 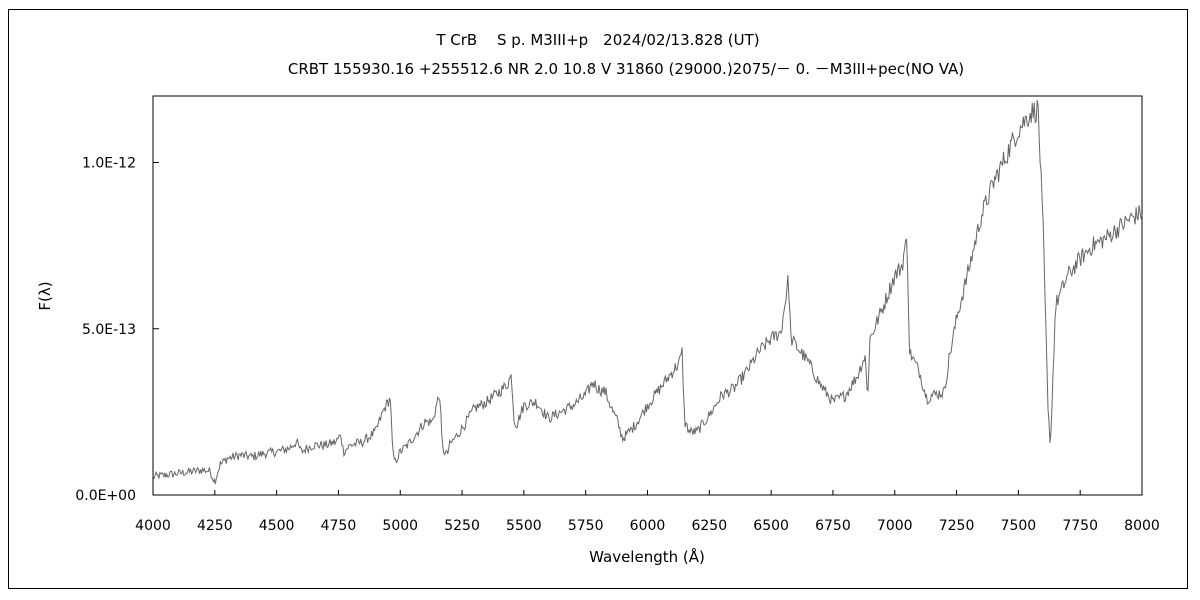 I want to click on y-tick-label: 5.0E-13, so click(x=109, y=330).